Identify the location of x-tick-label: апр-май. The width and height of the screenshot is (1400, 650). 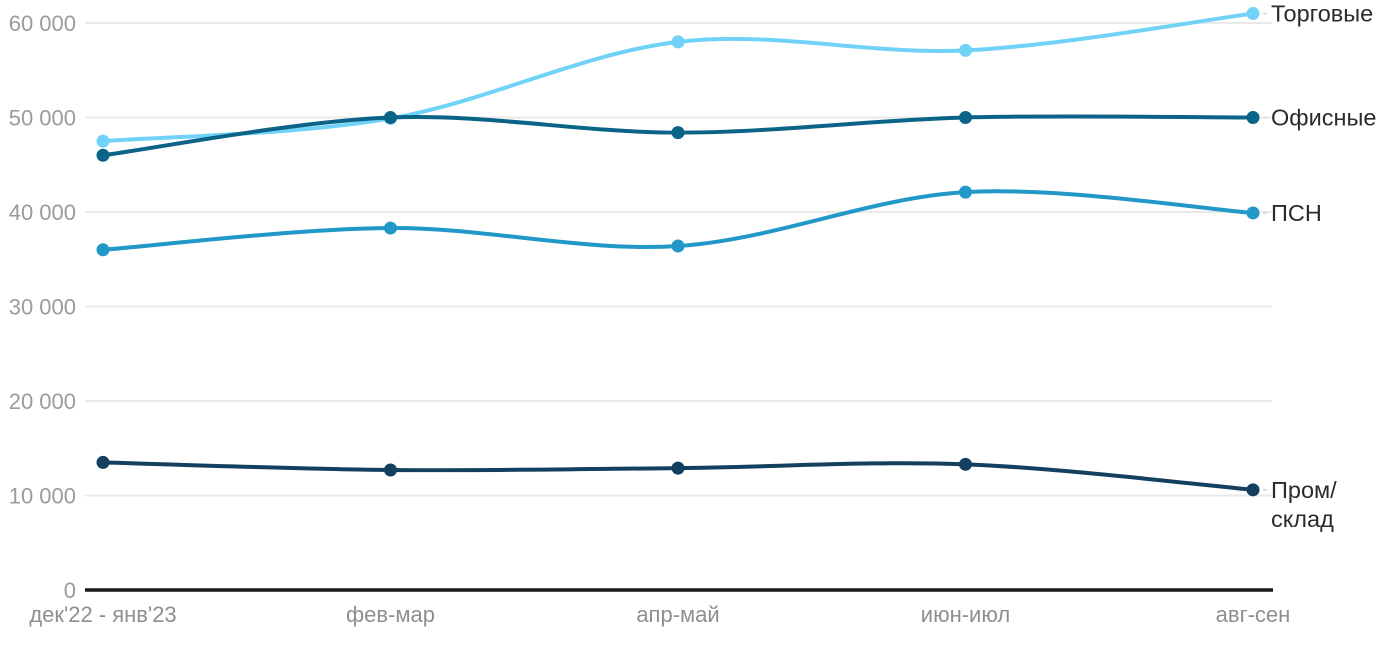
(677, 614).